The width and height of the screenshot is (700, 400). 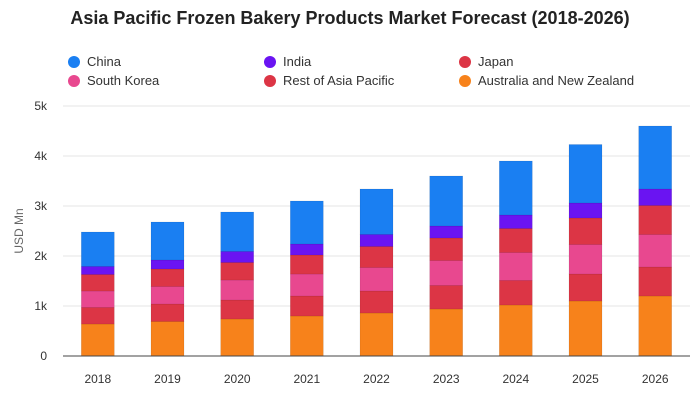 What do you see at coordinates (123, 80) in the screenshot?
I see `legend-label-south-korea: South Korea` at bounding box center [123, 80].